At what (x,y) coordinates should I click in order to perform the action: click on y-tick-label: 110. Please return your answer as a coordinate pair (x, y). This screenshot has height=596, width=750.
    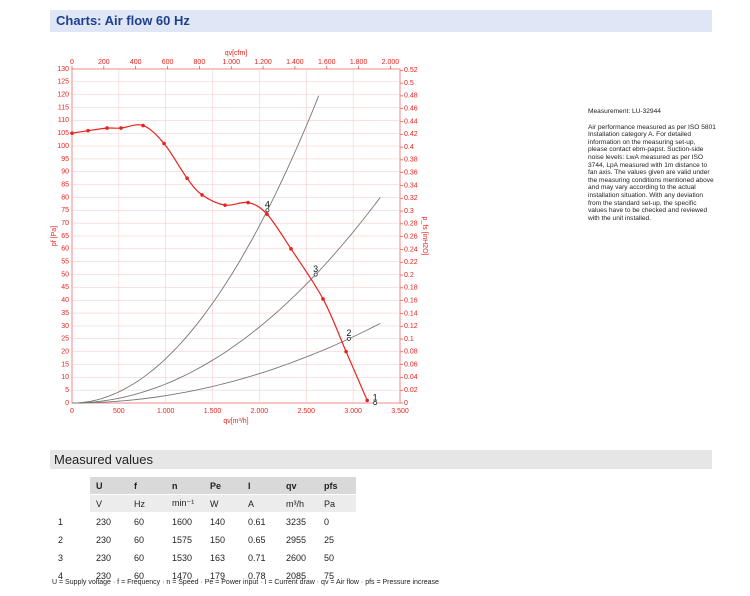
    Looking at the image, I should click on (63, 120).